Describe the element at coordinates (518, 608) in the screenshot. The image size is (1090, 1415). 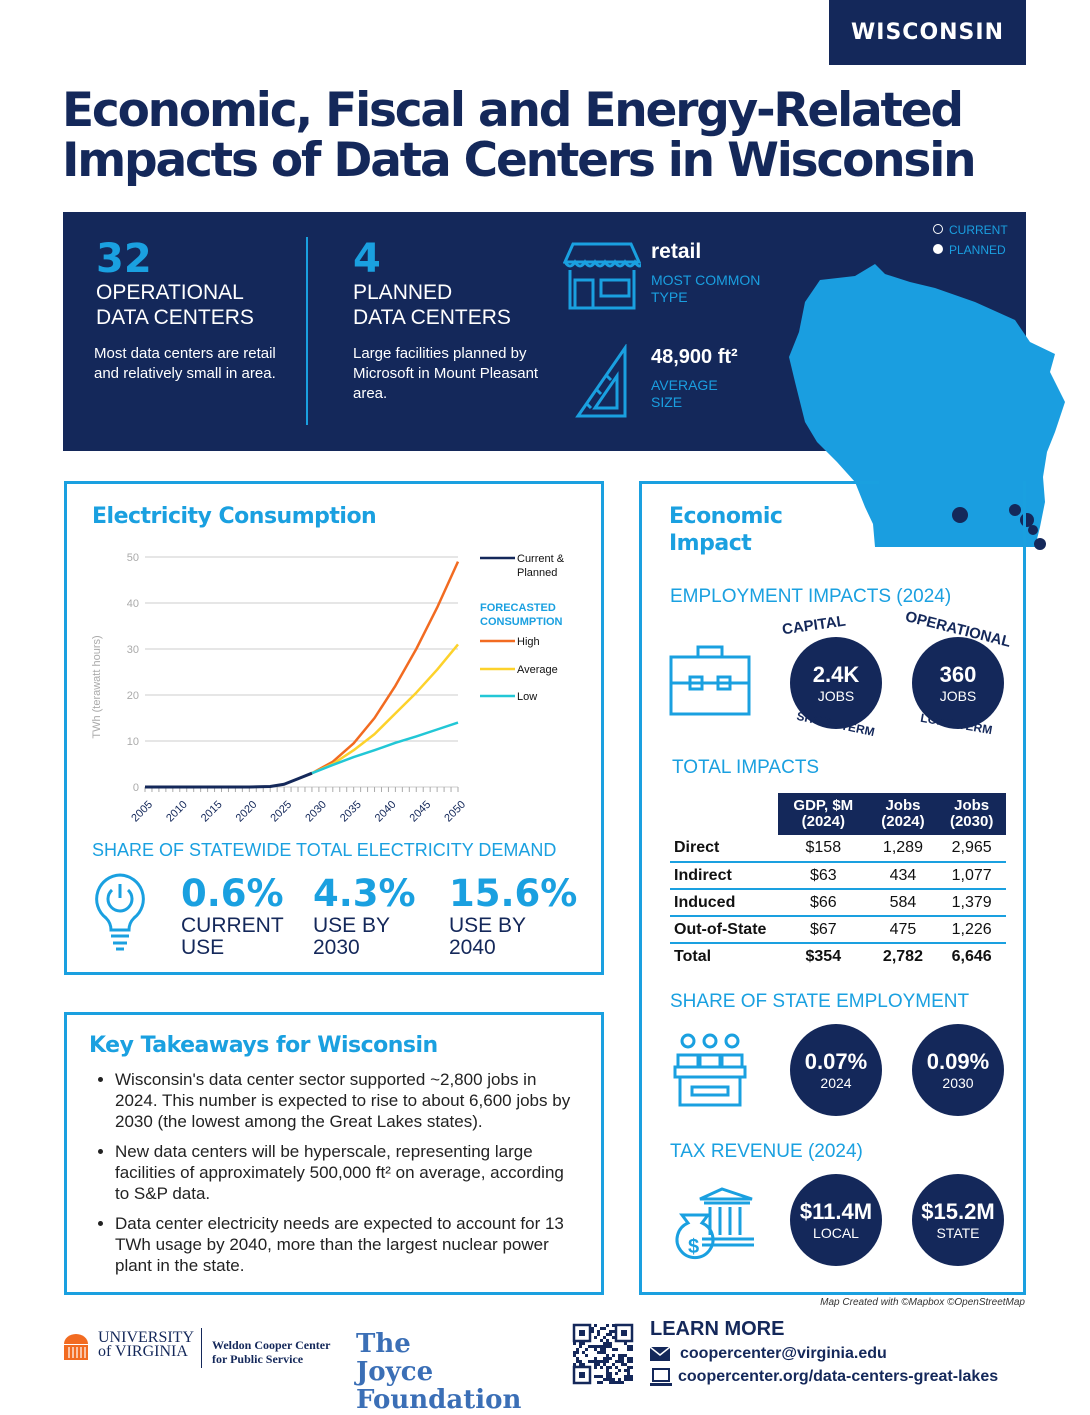
I see `legend-group-title: FORECASTED` at that location.